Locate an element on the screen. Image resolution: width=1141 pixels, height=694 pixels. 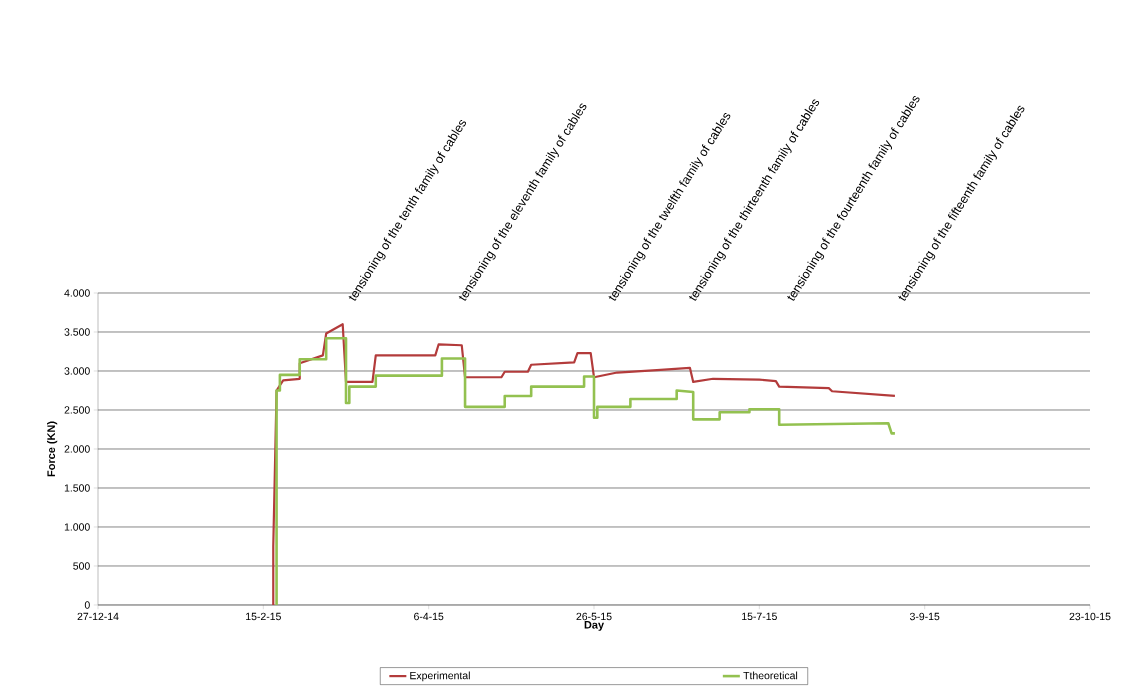
y-tick-label: 4.000 is located at coordinates (77, 293).